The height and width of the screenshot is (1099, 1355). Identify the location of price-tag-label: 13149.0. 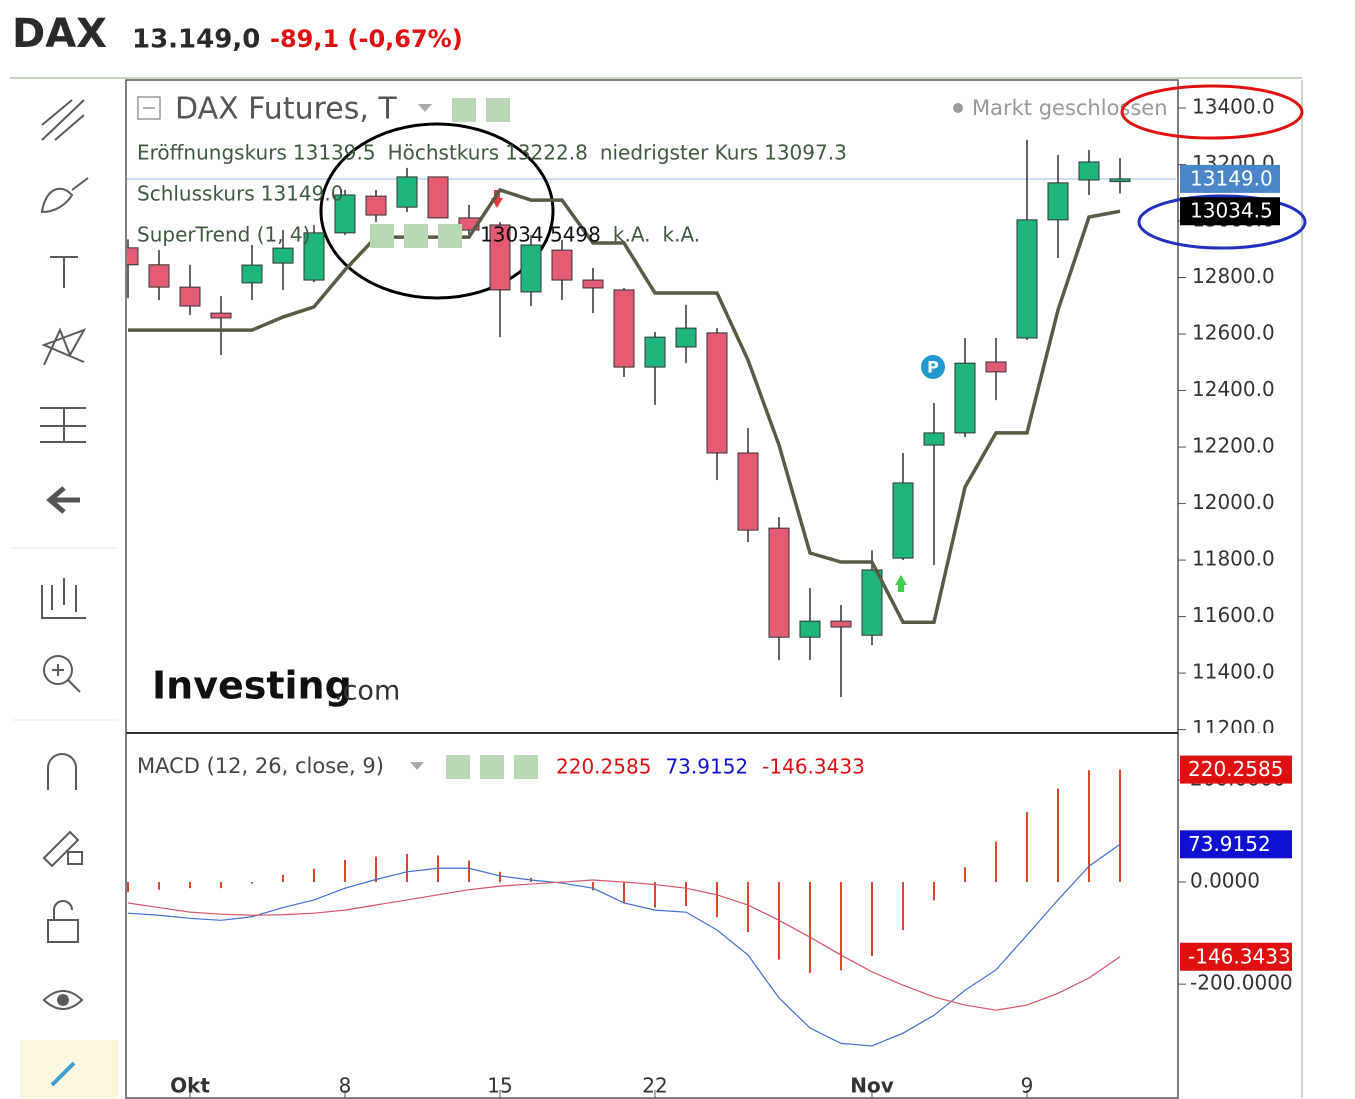
(1231, 178).